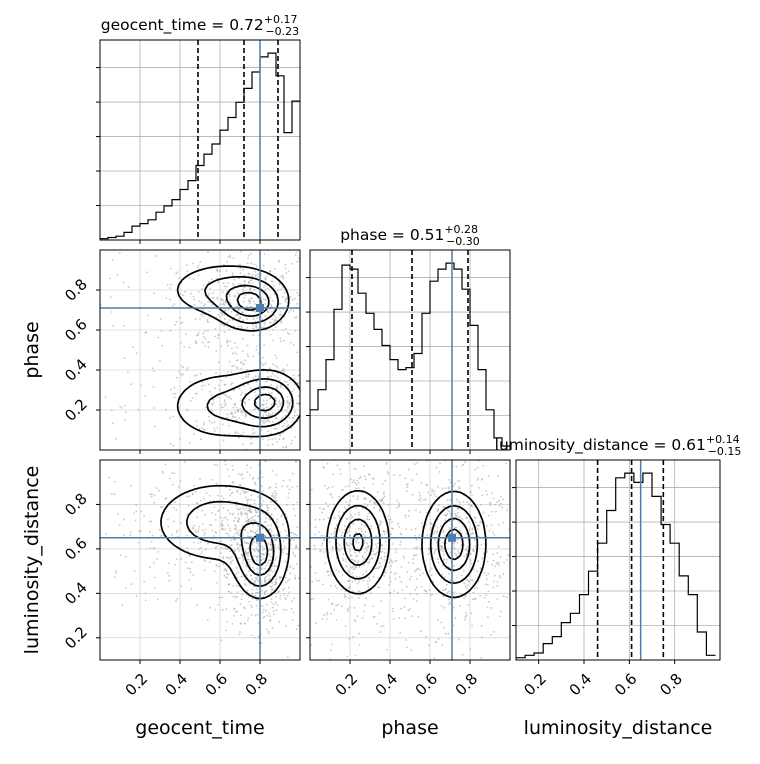 This screenshot has height=764, width=760. Describe the element at coordinates (260, 308) in the screenshot. I see `injection-marker` at that location.